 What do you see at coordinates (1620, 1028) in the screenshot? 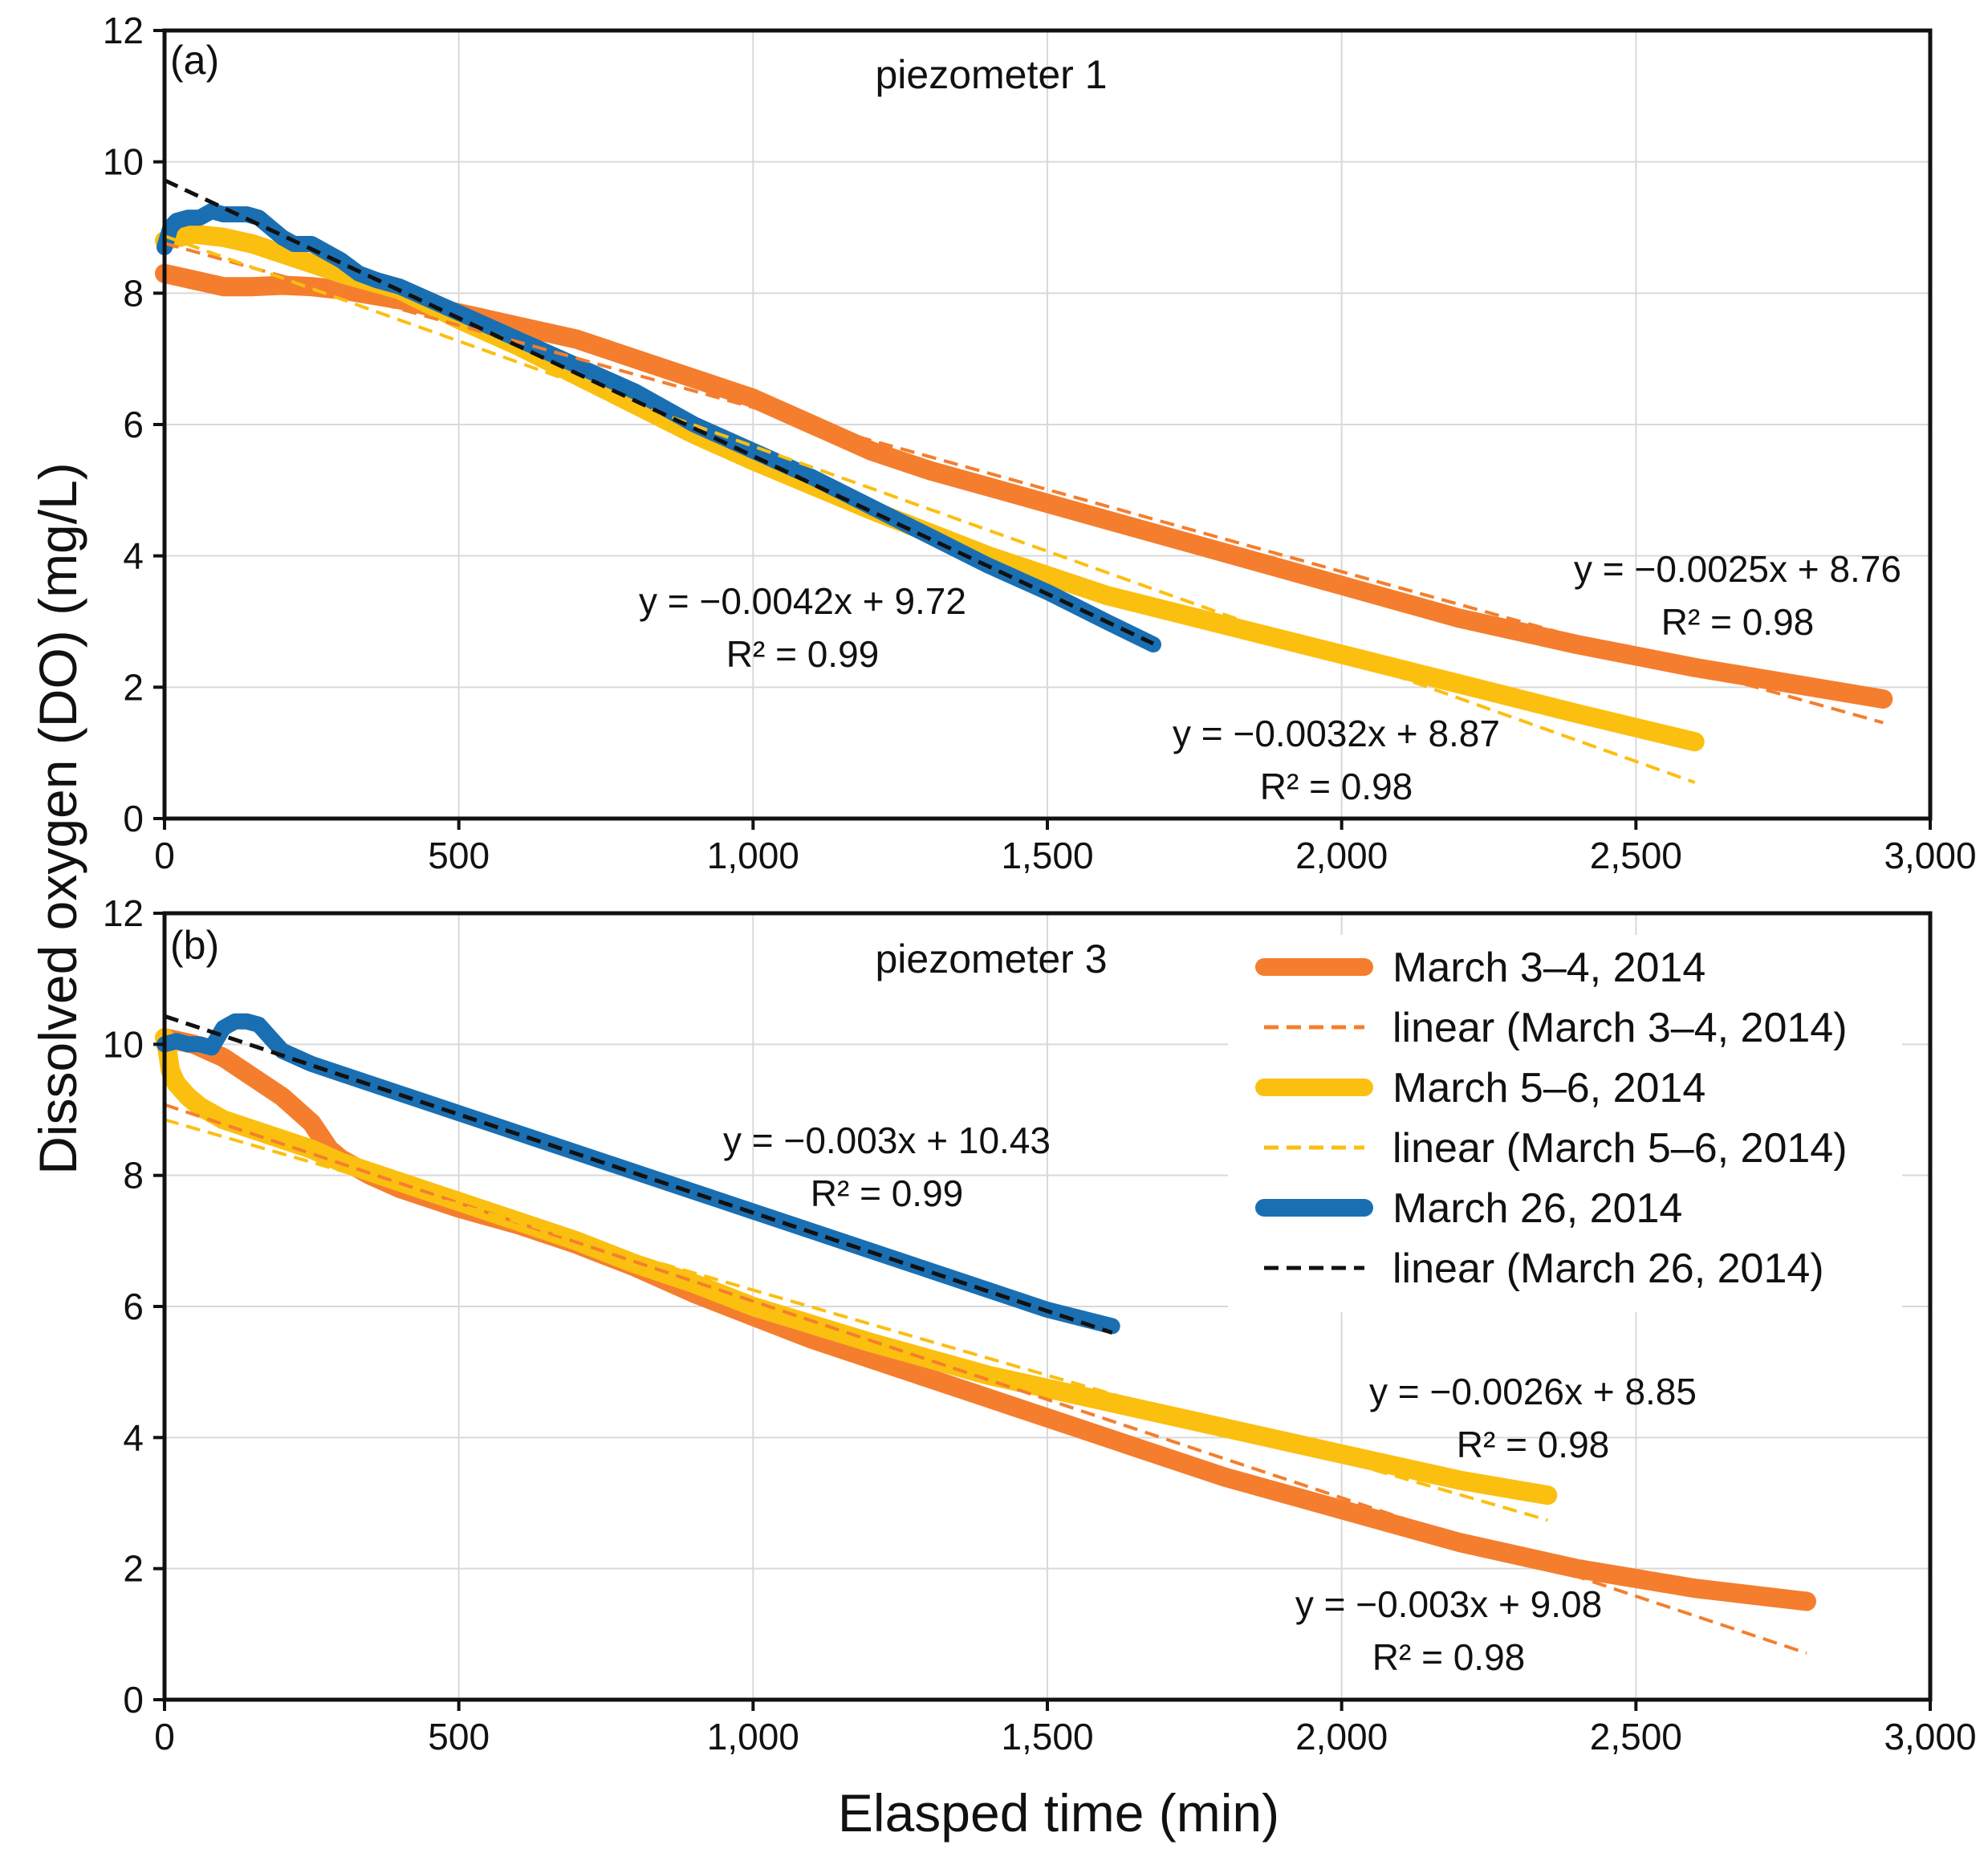
I see `legend-entry-label: linear (March 3–4, 2014)` at bounding box center [1620, 1028].